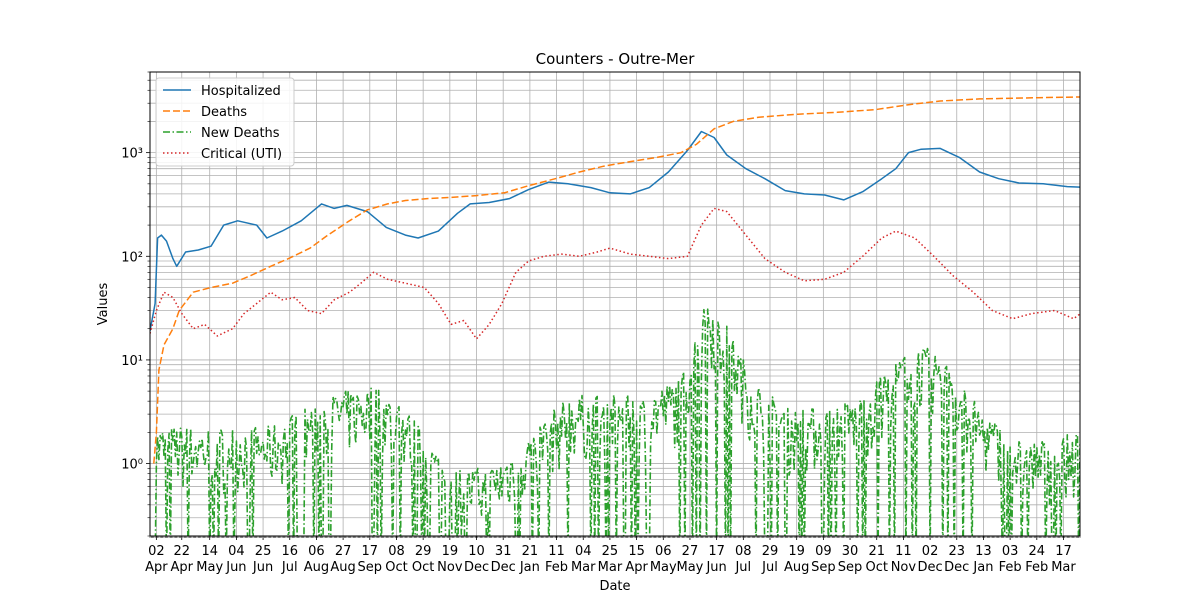 The width and height of the screenshot is (1200, 600). What do you see at coordinates (209, 551) in the screenshot?
I see `x-tick-day: 14` at bounding box center [209, 551].